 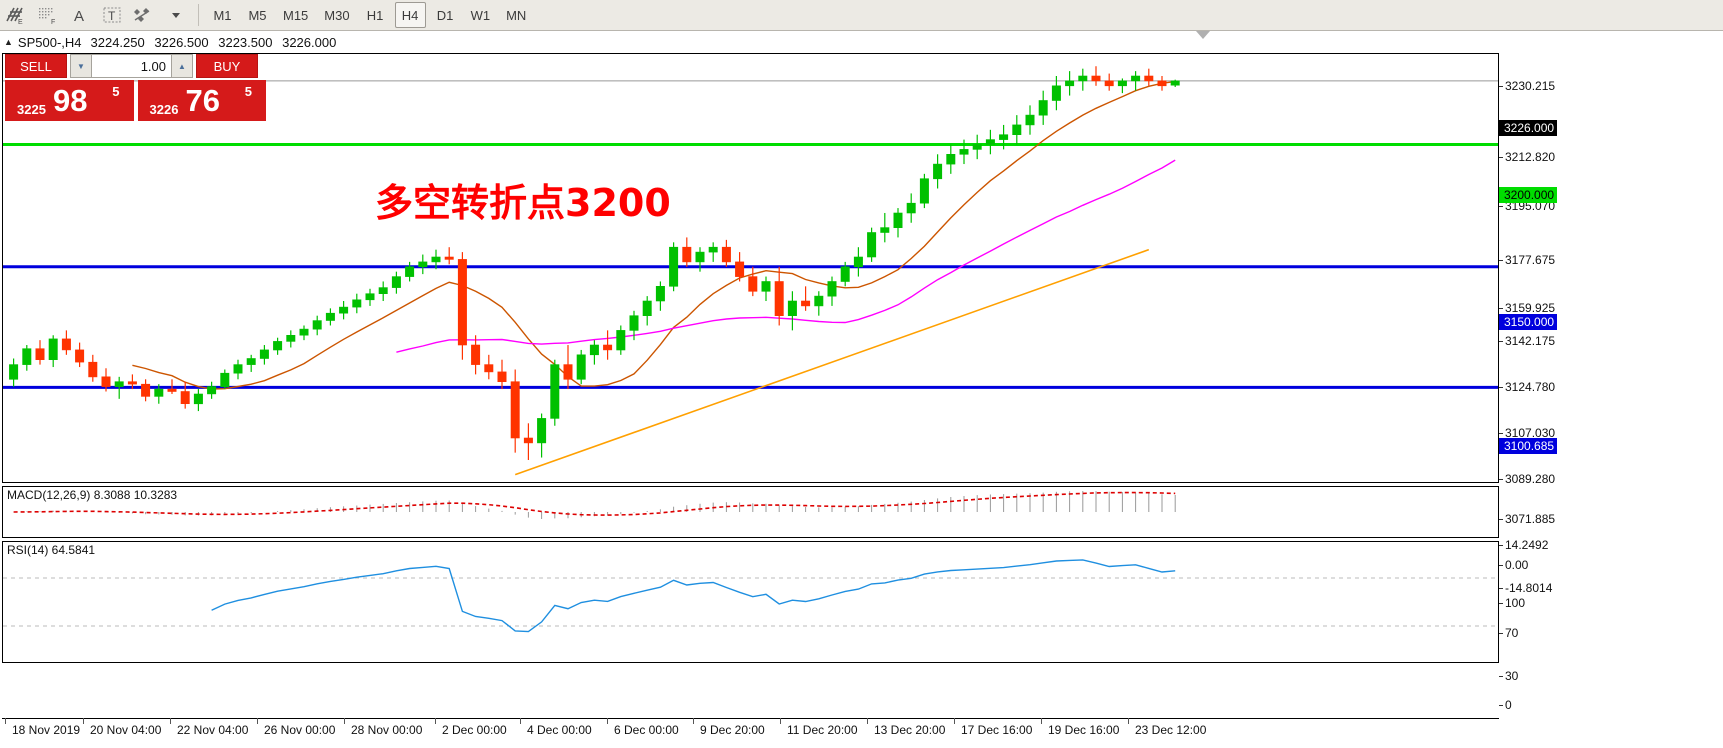 I want to click on macd-label: MACD(12,26,9) 8.3088 10.3283, so click(x=92, y=495).